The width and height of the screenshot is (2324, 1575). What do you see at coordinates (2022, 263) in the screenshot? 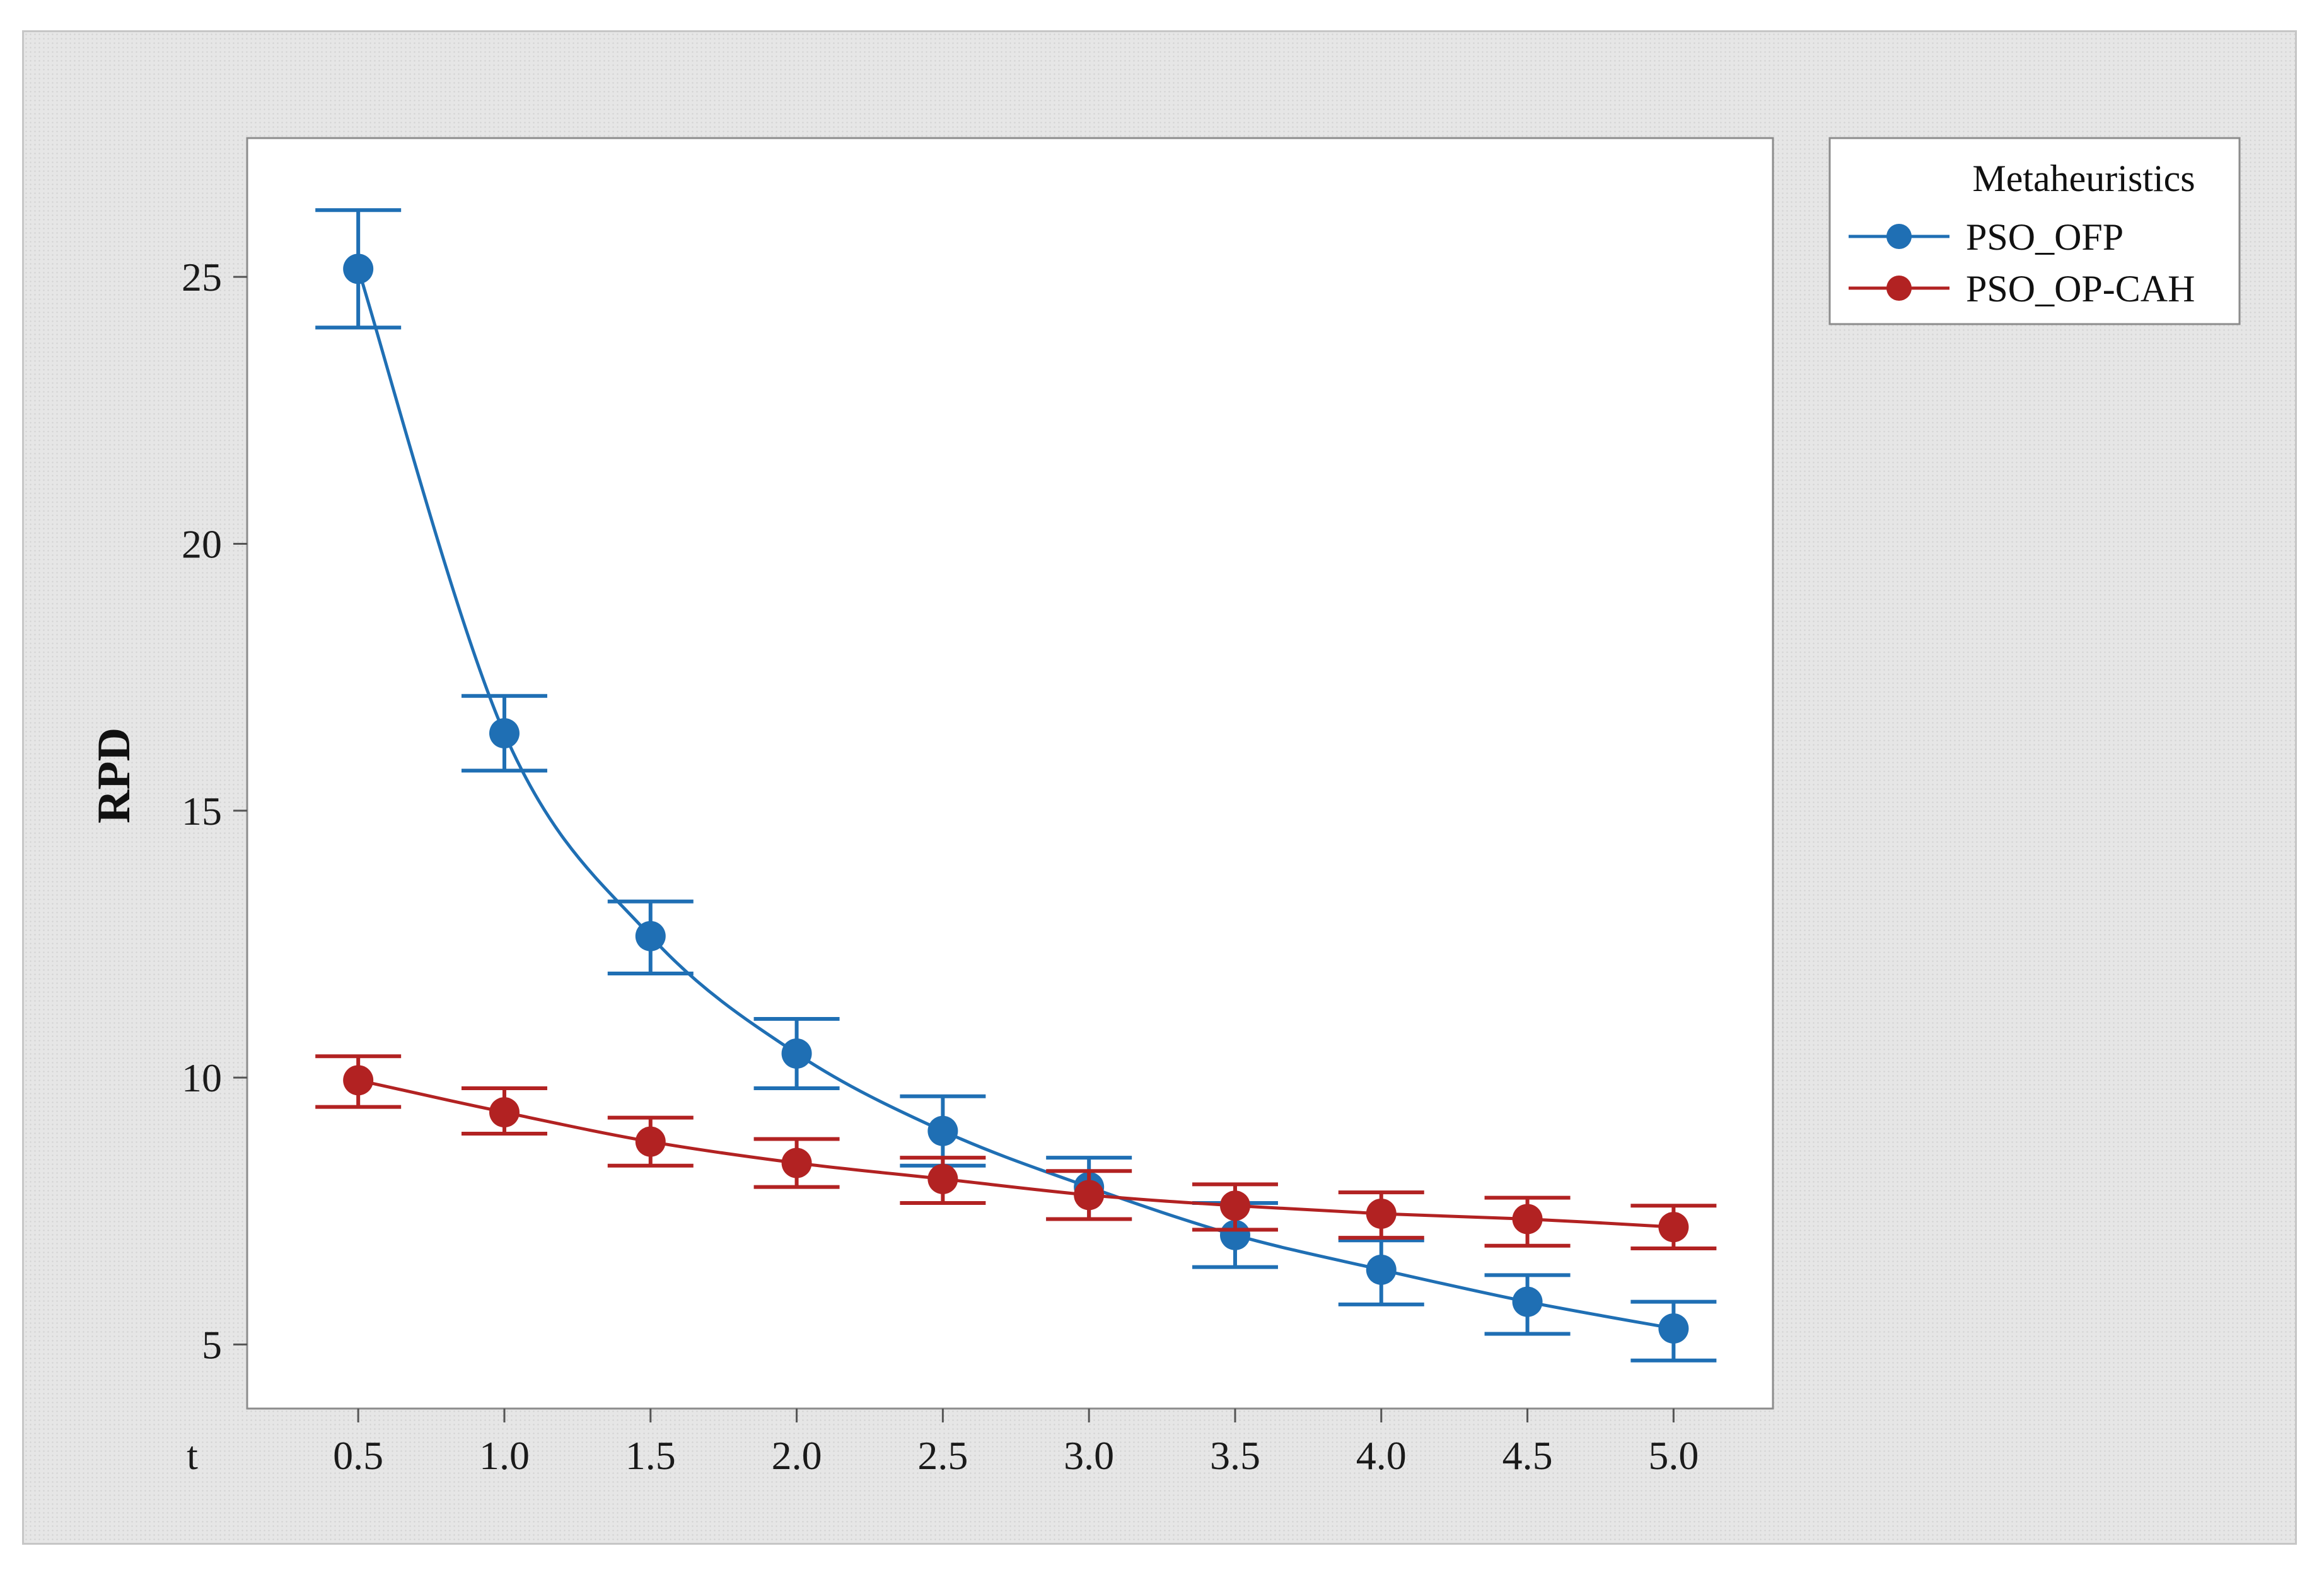
I see `legend-entries: PSO_OFP PSO_OP-CAH` at bounding box center [2022, 263].